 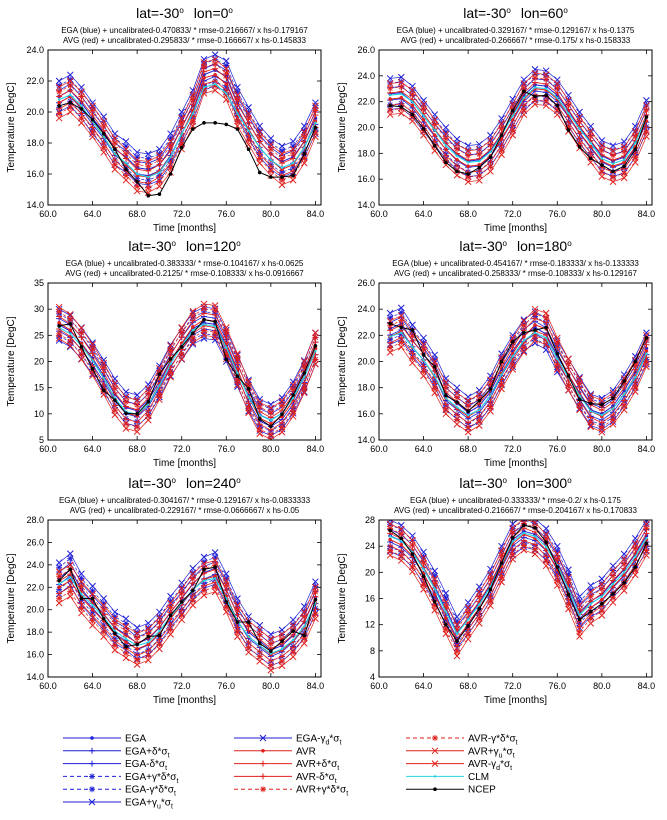 What do you see at coordinates (515, 246) in the screenshot?
I see `panel-title: lat=-30o lon=180o` at bounding box center [515, 246].